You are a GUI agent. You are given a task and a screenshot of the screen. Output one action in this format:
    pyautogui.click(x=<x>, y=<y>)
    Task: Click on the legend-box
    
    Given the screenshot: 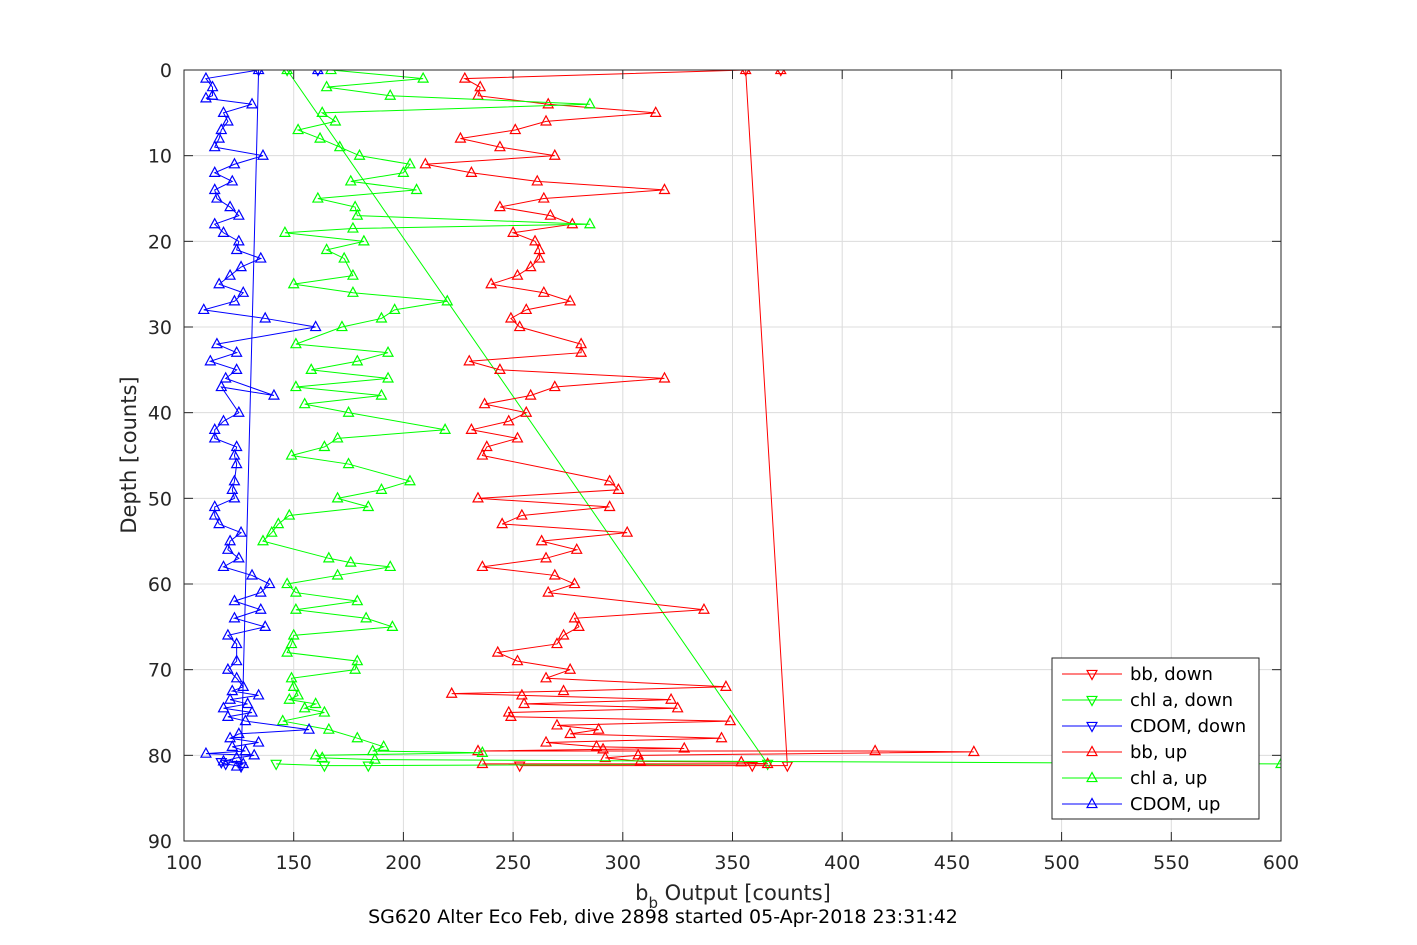 What is the action you would take?
    pyautogui.click(x=1155, y=738)
    